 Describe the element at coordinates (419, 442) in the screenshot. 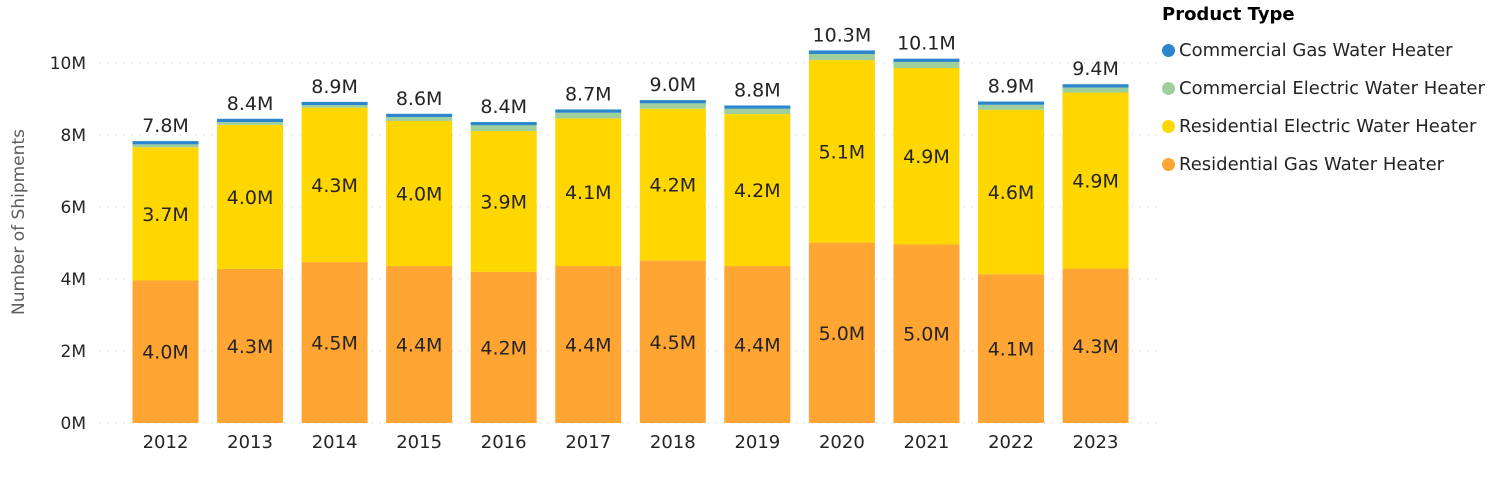

I see `x-tick-label: 2015` at that location.